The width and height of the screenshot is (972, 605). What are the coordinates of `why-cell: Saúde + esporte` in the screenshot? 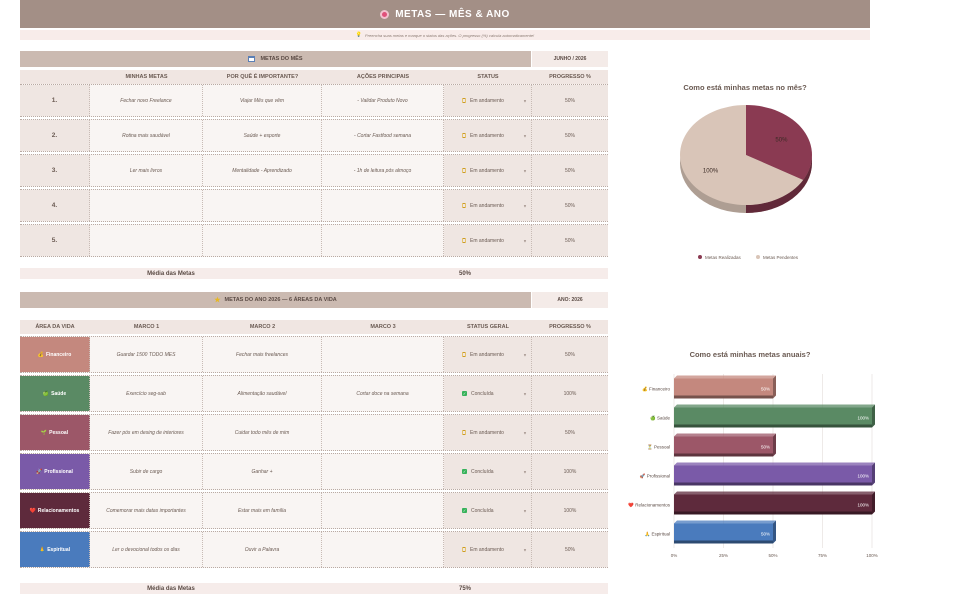 It's located at (262, 135).